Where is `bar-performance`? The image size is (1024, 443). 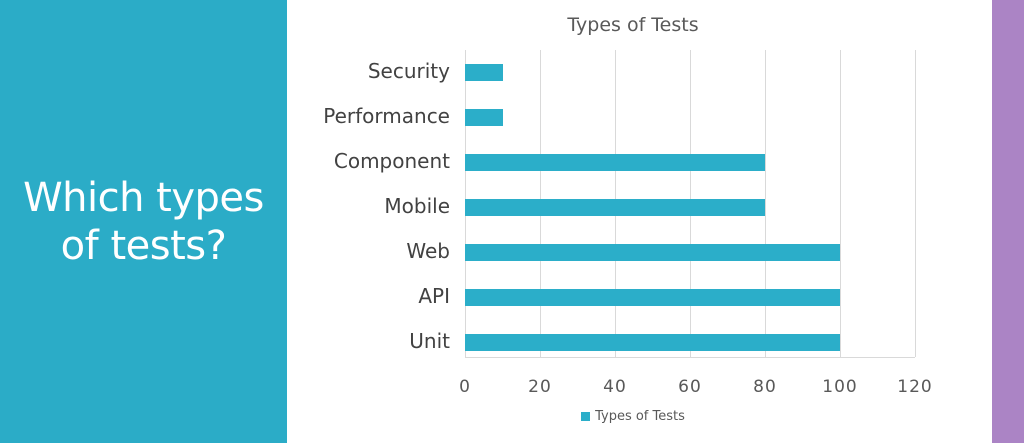 bar-performance is located at coordinates (484, 117).